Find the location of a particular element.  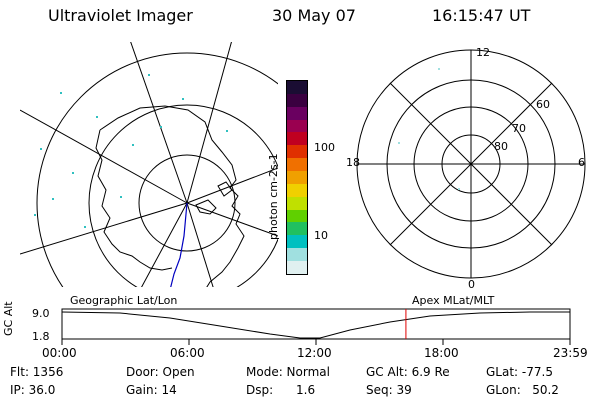

orbit-track is located at coordinates (179, 244).